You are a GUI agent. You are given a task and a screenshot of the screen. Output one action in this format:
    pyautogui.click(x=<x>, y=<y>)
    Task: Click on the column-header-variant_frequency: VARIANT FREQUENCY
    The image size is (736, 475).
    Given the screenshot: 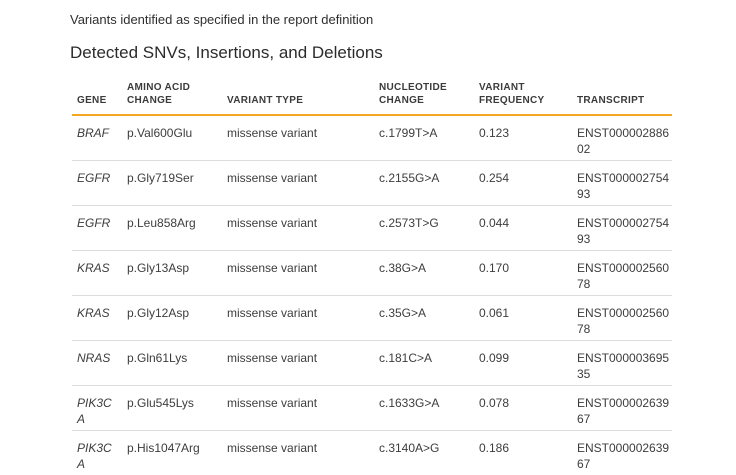 What is the action you would take?
    pyautogui.click(x=523, y=97)
    